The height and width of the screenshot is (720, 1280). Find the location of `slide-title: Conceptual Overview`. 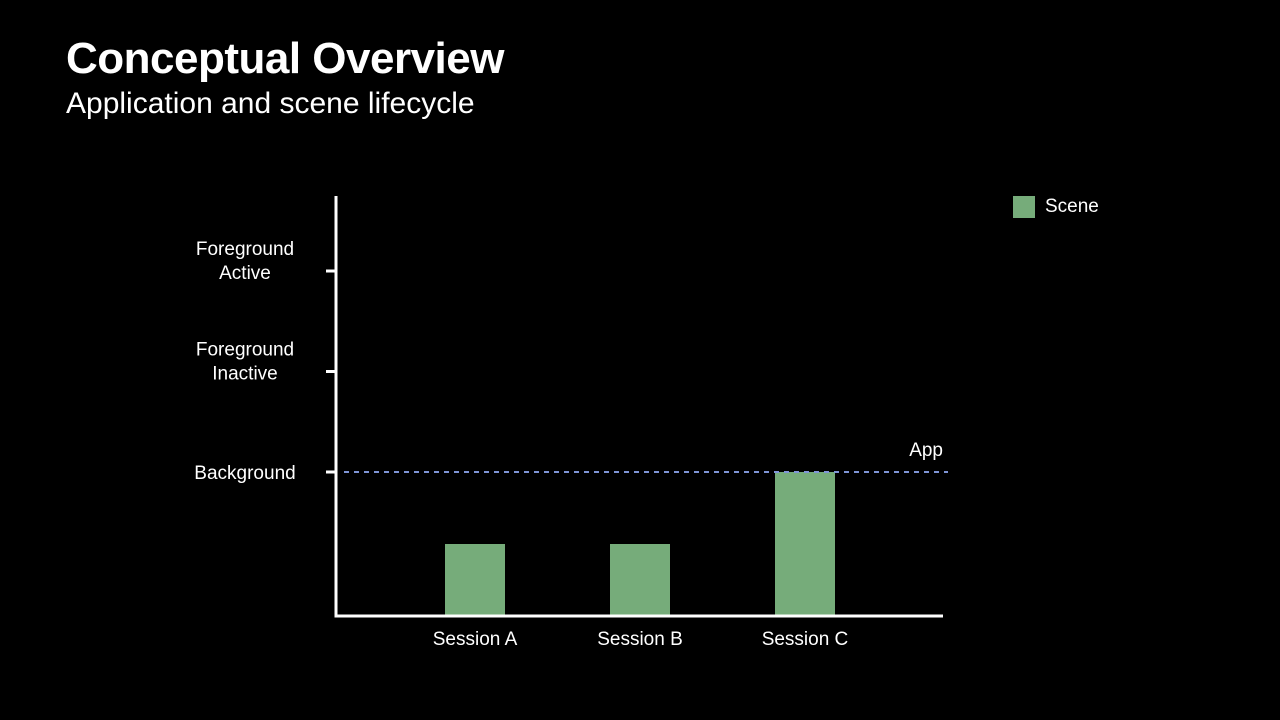

slide-title: Conceptual Overview is located at coordinates (285, 58).